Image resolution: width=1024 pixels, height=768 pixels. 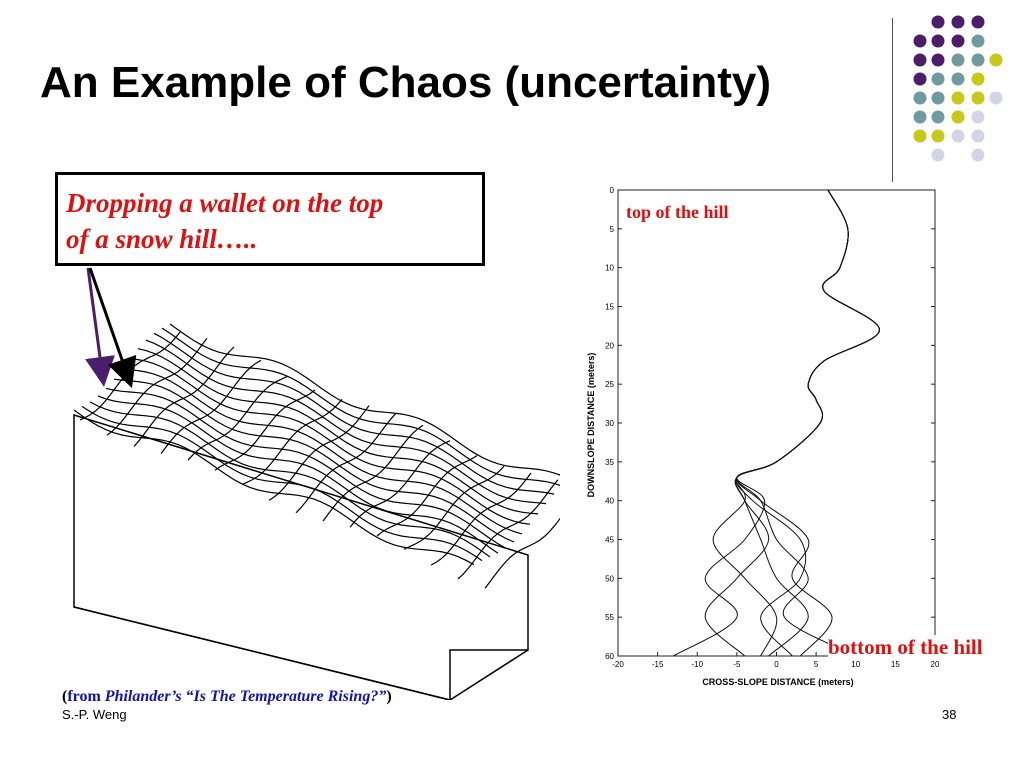 I want to click on chart-y-axis-label: DOWNSLOPE DISTANCE (meters), so click(x=591, y=425).